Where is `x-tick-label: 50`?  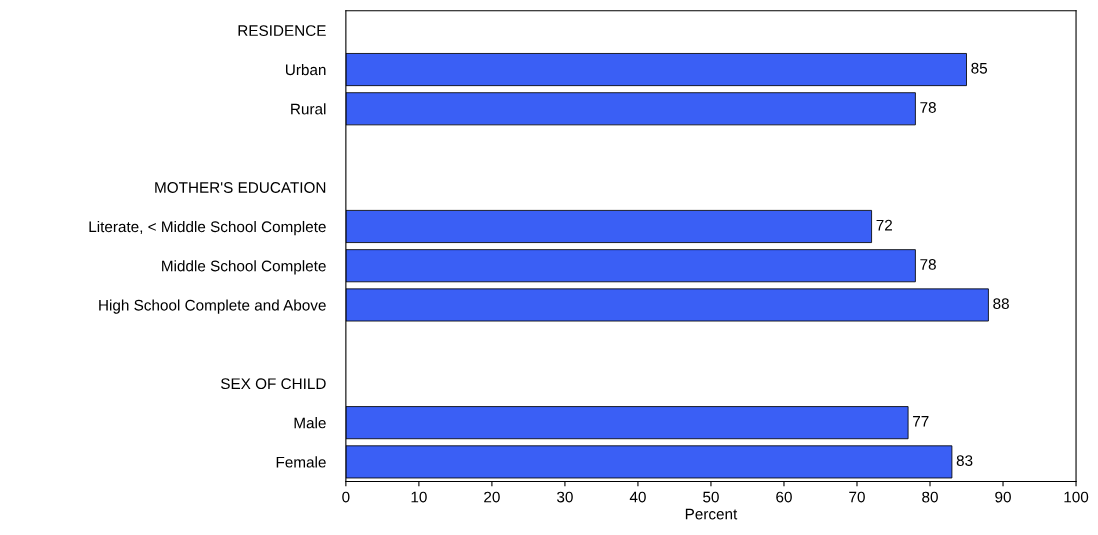 x-tick-label: 50 is located at coordinates (711, 497).